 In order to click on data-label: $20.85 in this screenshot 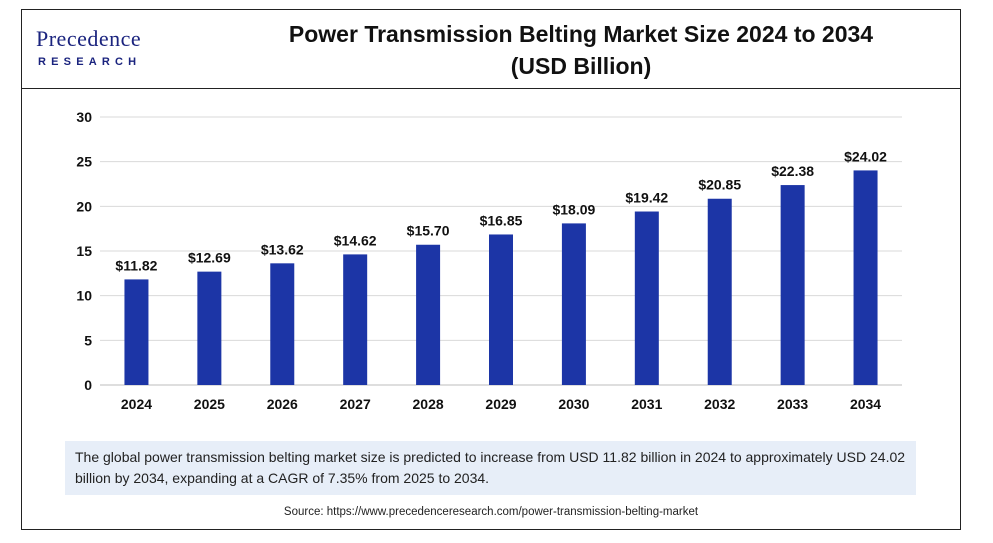, I will do `click(719, 185)`.